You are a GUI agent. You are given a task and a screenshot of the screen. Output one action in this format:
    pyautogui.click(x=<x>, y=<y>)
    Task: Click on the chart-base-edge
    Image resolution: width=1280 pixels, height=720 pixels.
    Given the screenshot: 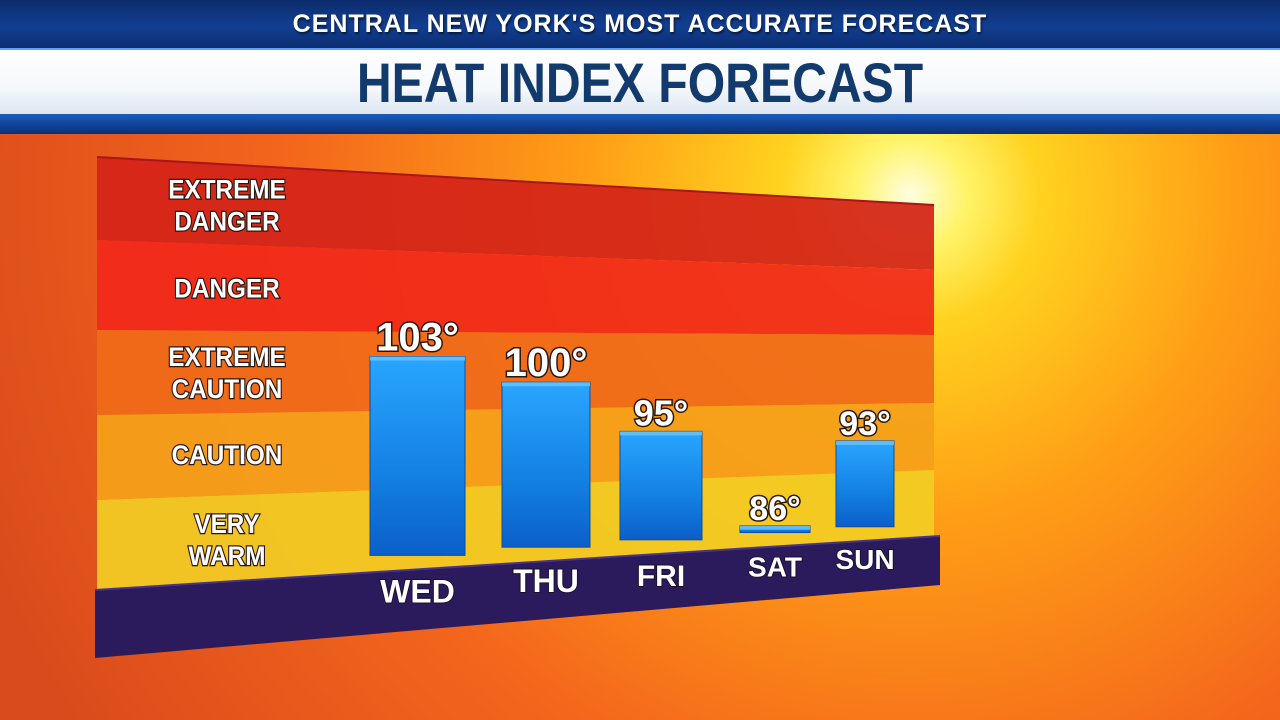 What is the action you would take?
    pyautogui.click(x=517, y=563)
    